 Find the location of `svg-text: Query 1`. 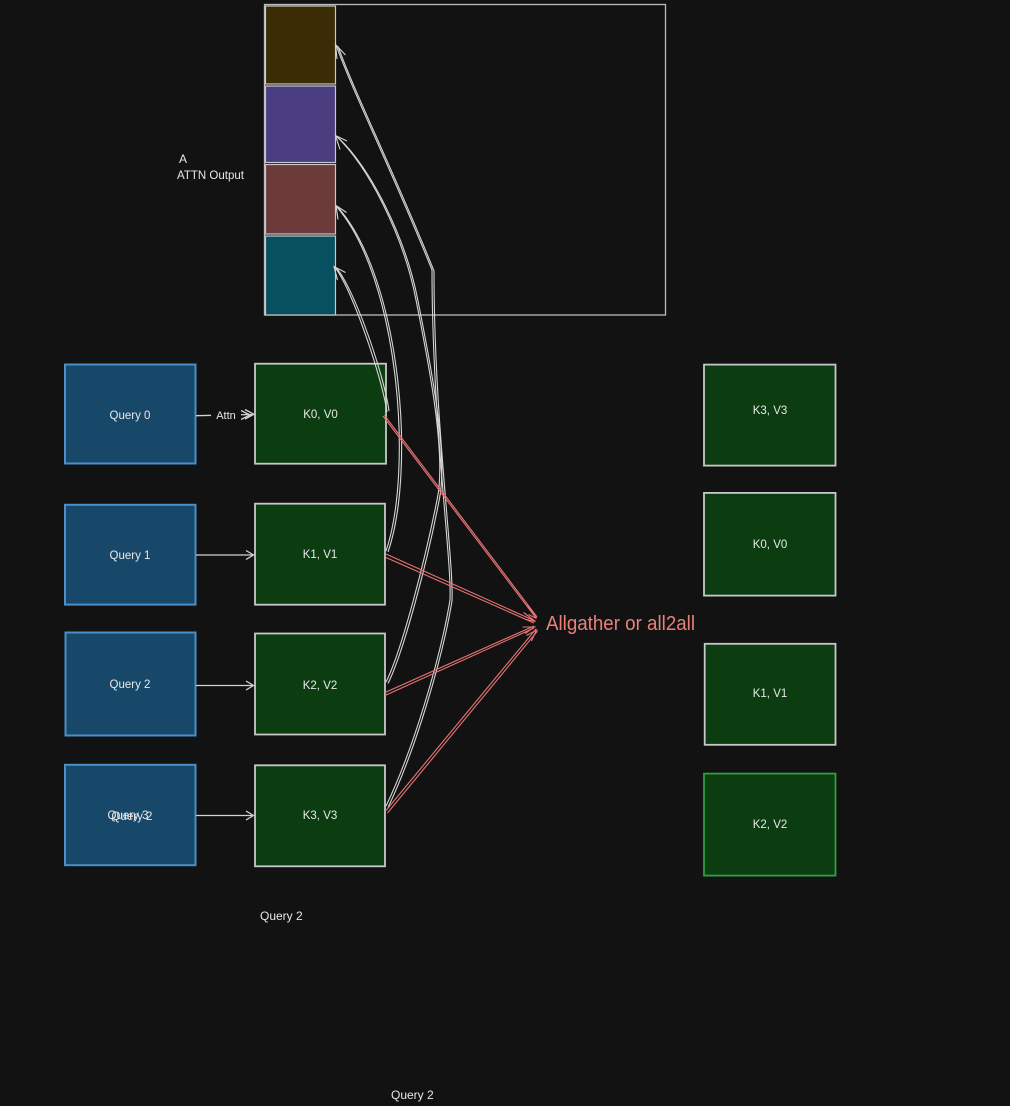

svg-text: Query 1 is located at coordinates (130, 556).